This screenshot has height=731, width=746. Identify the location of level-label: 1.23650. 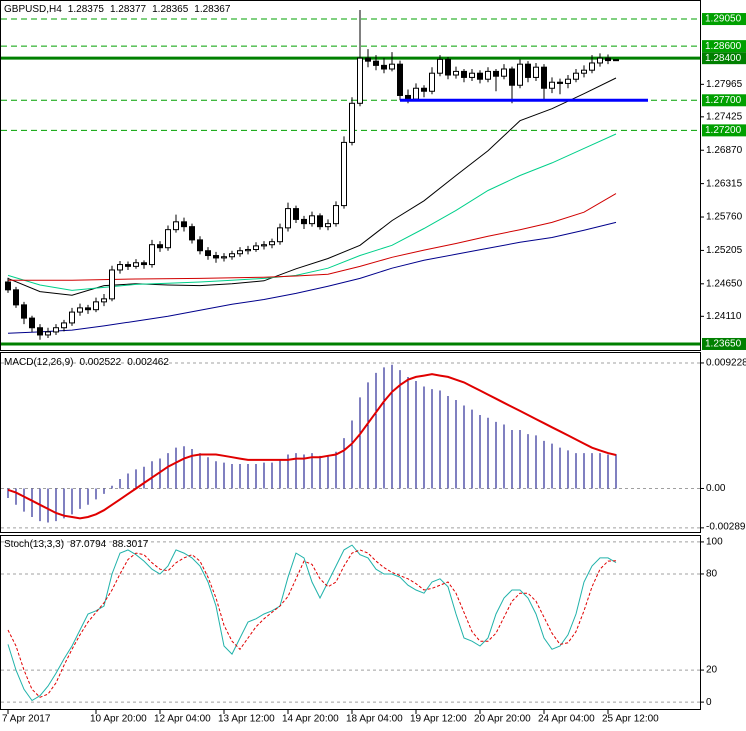
(723, 344).